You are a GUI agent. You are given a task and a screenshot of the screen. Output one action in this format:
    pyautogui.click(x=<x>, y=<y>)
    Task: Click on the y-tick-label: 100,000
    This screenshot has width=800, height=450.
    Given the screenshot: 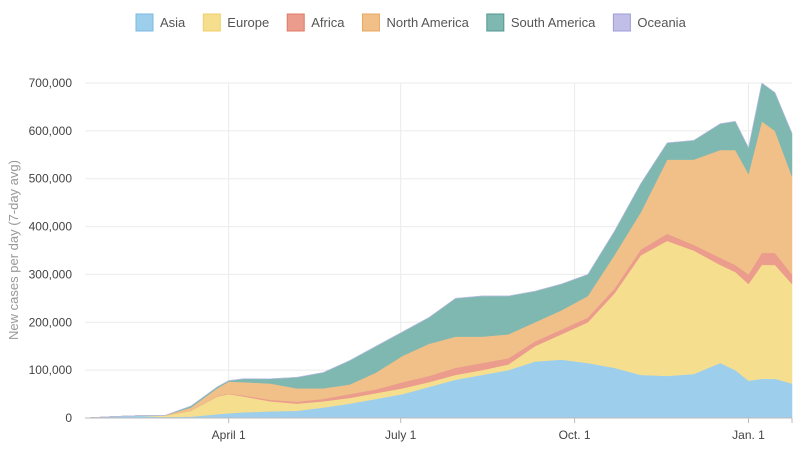 What is the action you would take?
    pyautogui.click(x=51, y=370)
    